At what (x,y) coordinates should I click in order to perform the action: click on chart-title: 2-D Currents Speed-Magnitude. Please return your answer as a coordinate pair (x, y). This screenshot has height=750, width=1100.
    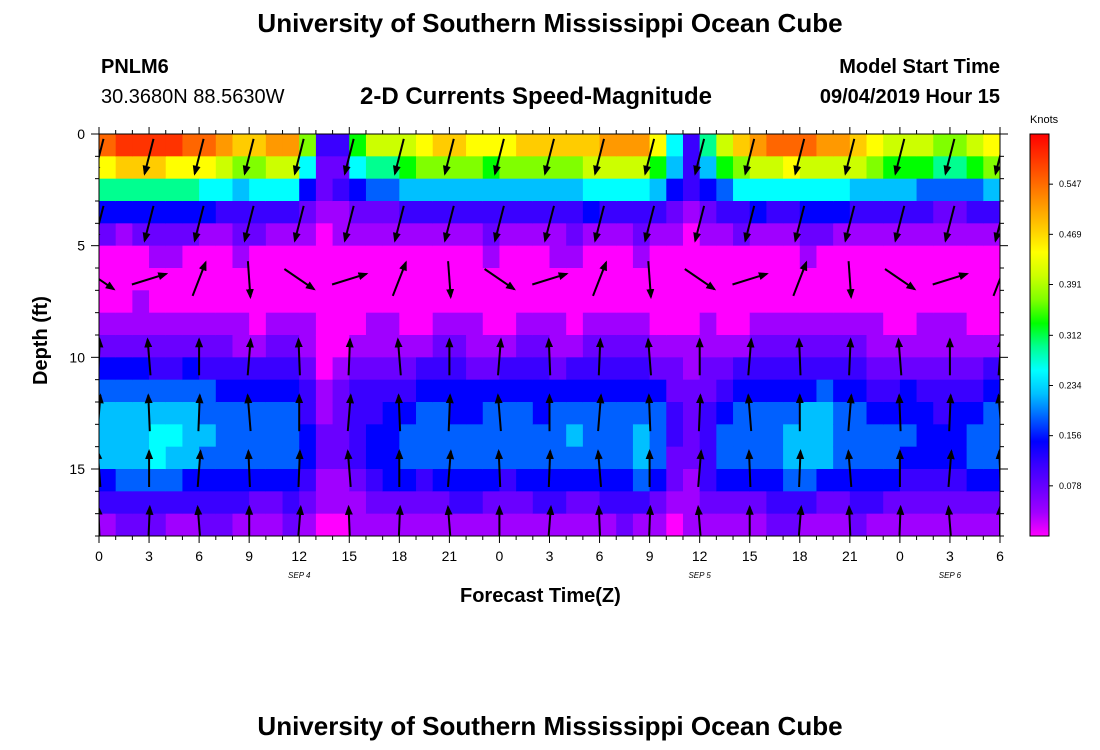
    Looking at the image, I should click on (536, 96).